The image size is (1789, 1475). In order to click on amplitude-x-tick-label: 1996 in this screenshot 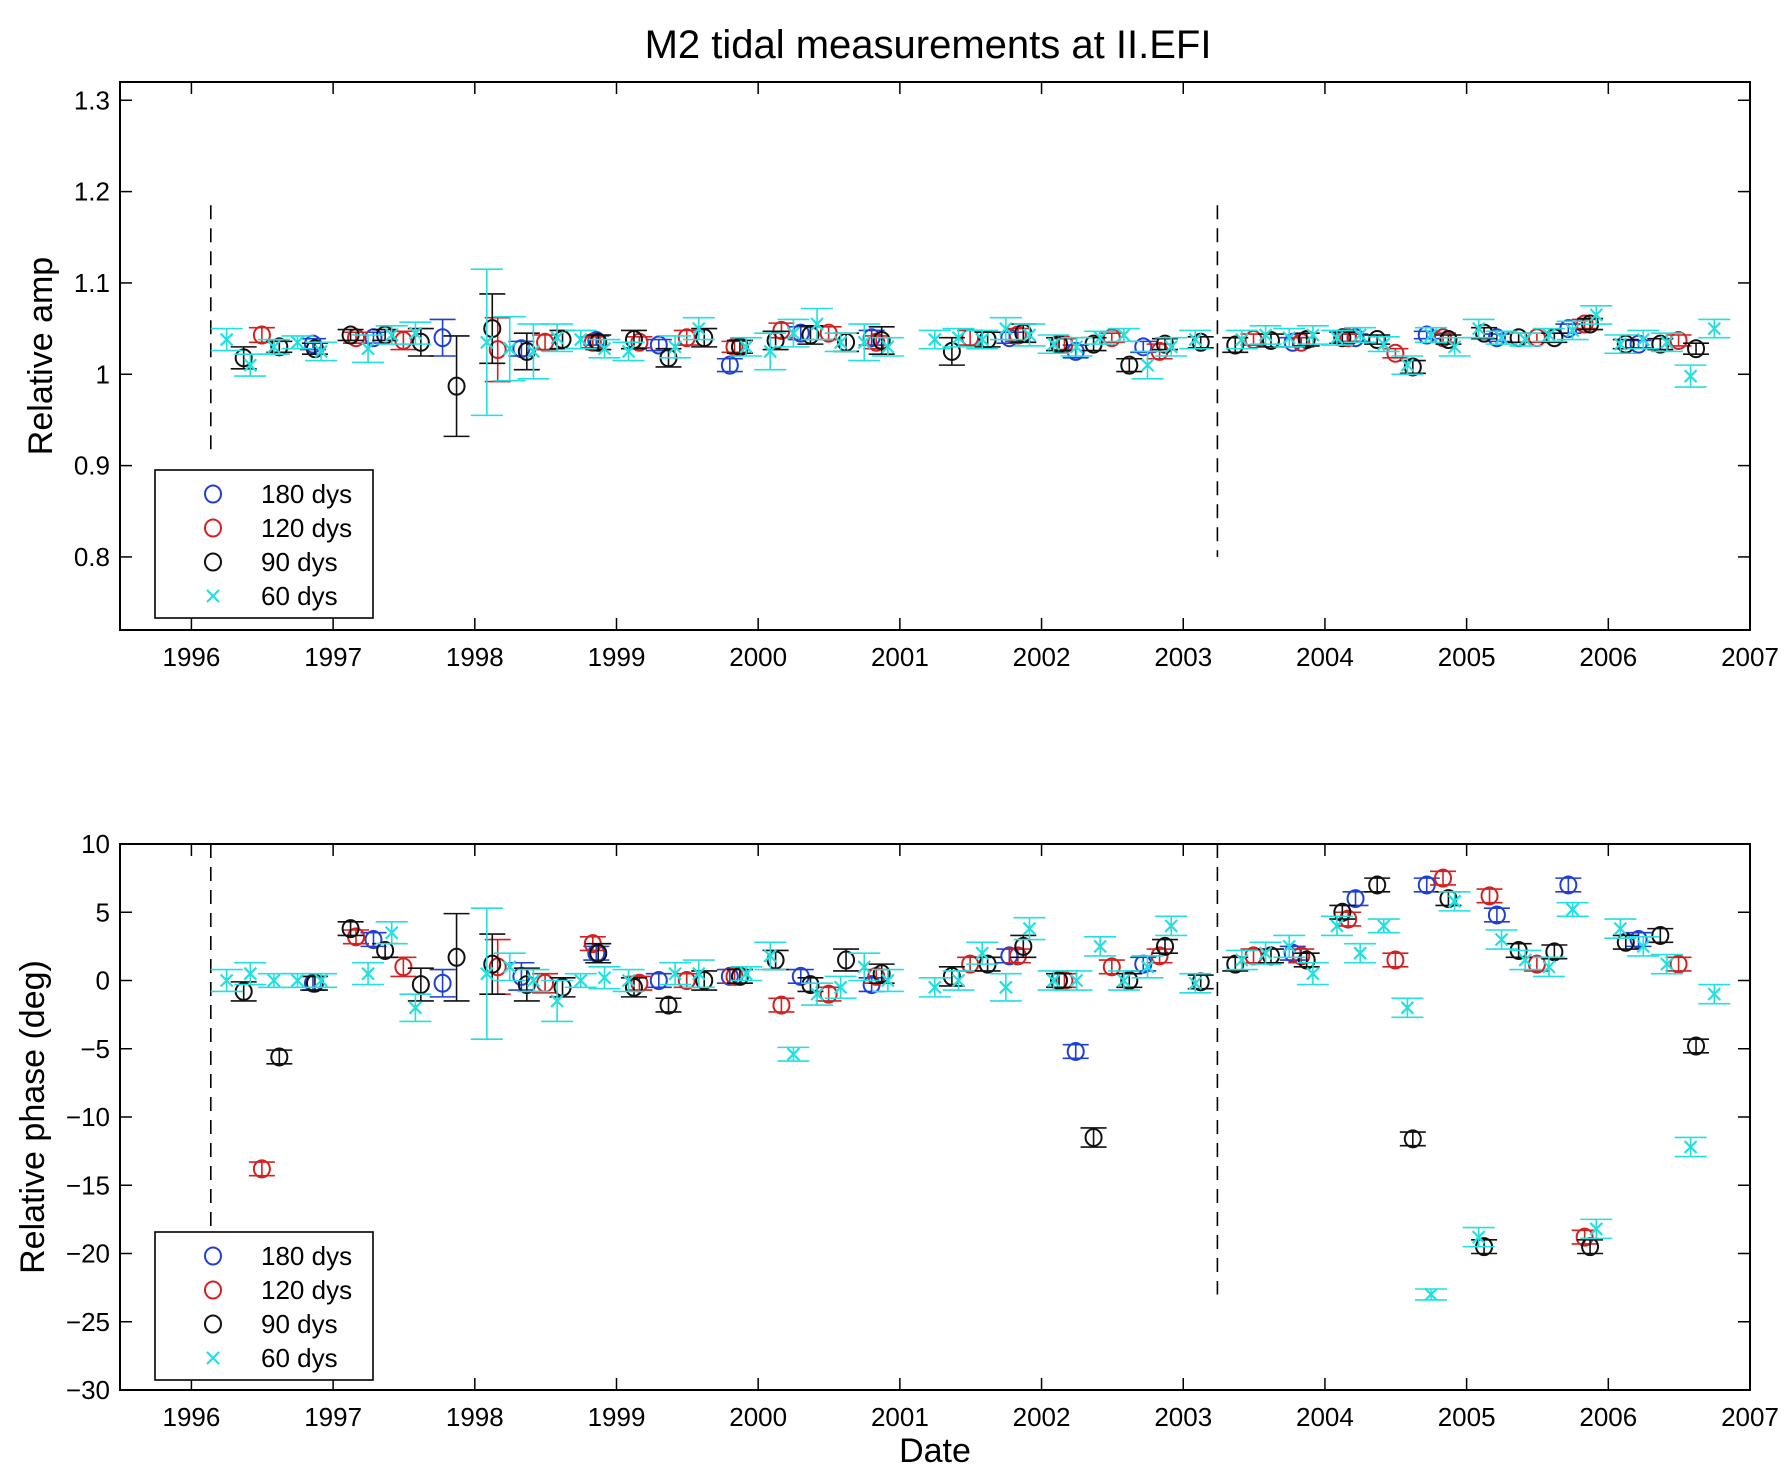, I will do `click(192, 657)`.